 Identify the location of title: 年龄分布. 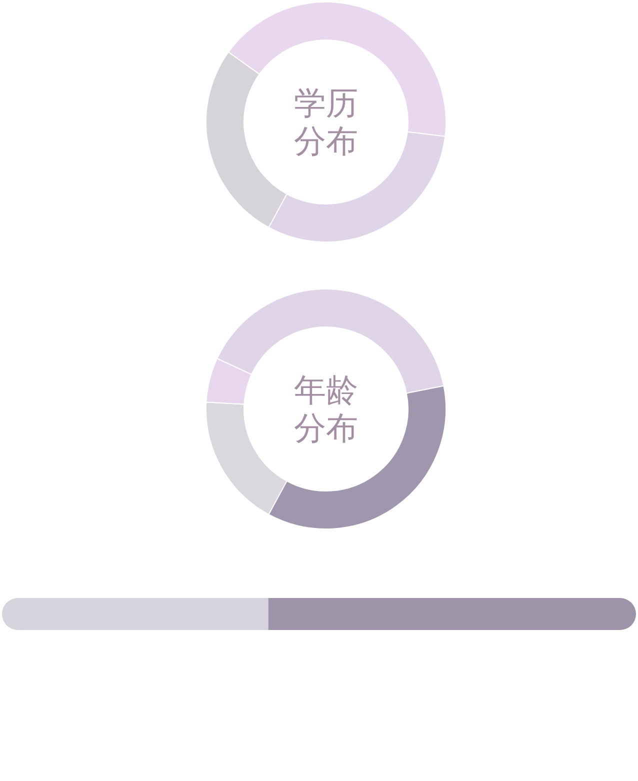
(326, 409).